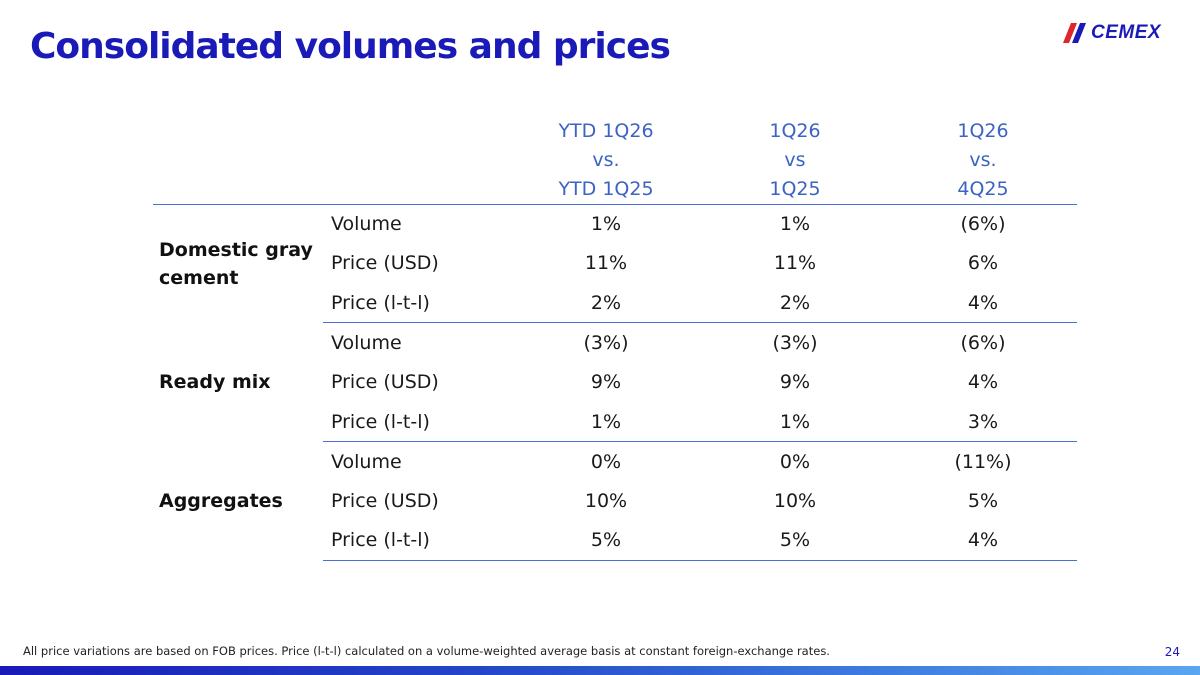 The image size is (1200, 675). I want to click on bottom-gradient-bar, so click(600, 670).